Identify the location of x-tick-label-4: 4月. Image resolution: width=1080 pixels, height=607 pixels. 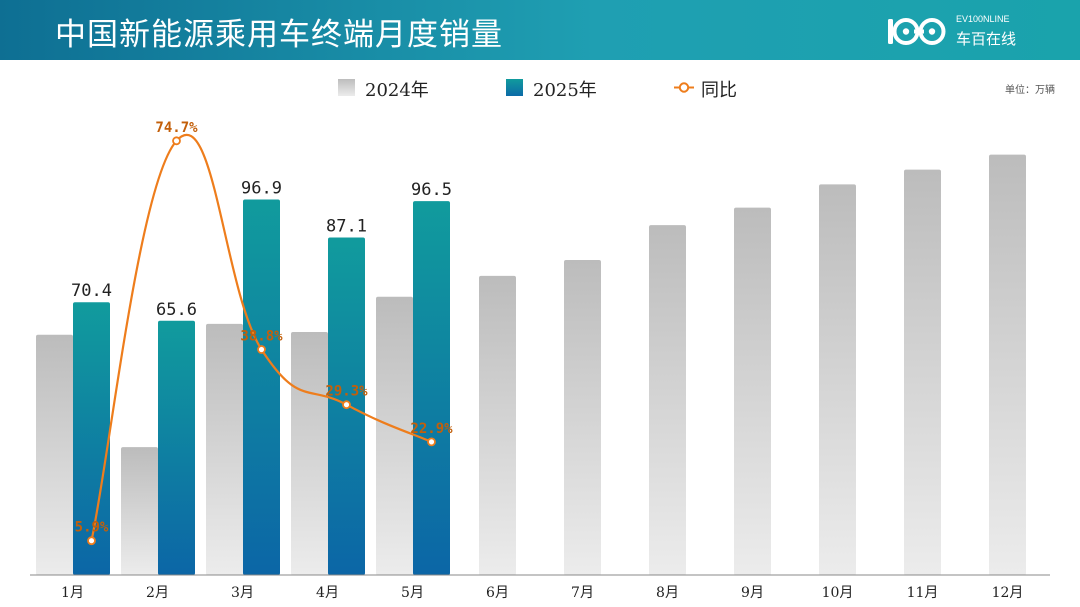
(327, 593).